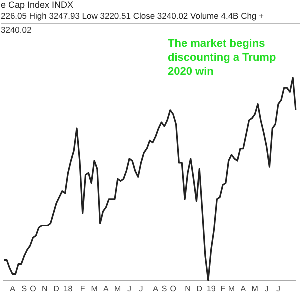 The image size is (300, 300). What do you see at coordinates (150, 17) in the screenshot?
I see `chart-subtitle: 226.05 High 3247.93 Low 3220.51 Close 3240.02 Volume 4.4B Chg +` at bounding box center [150, 17].